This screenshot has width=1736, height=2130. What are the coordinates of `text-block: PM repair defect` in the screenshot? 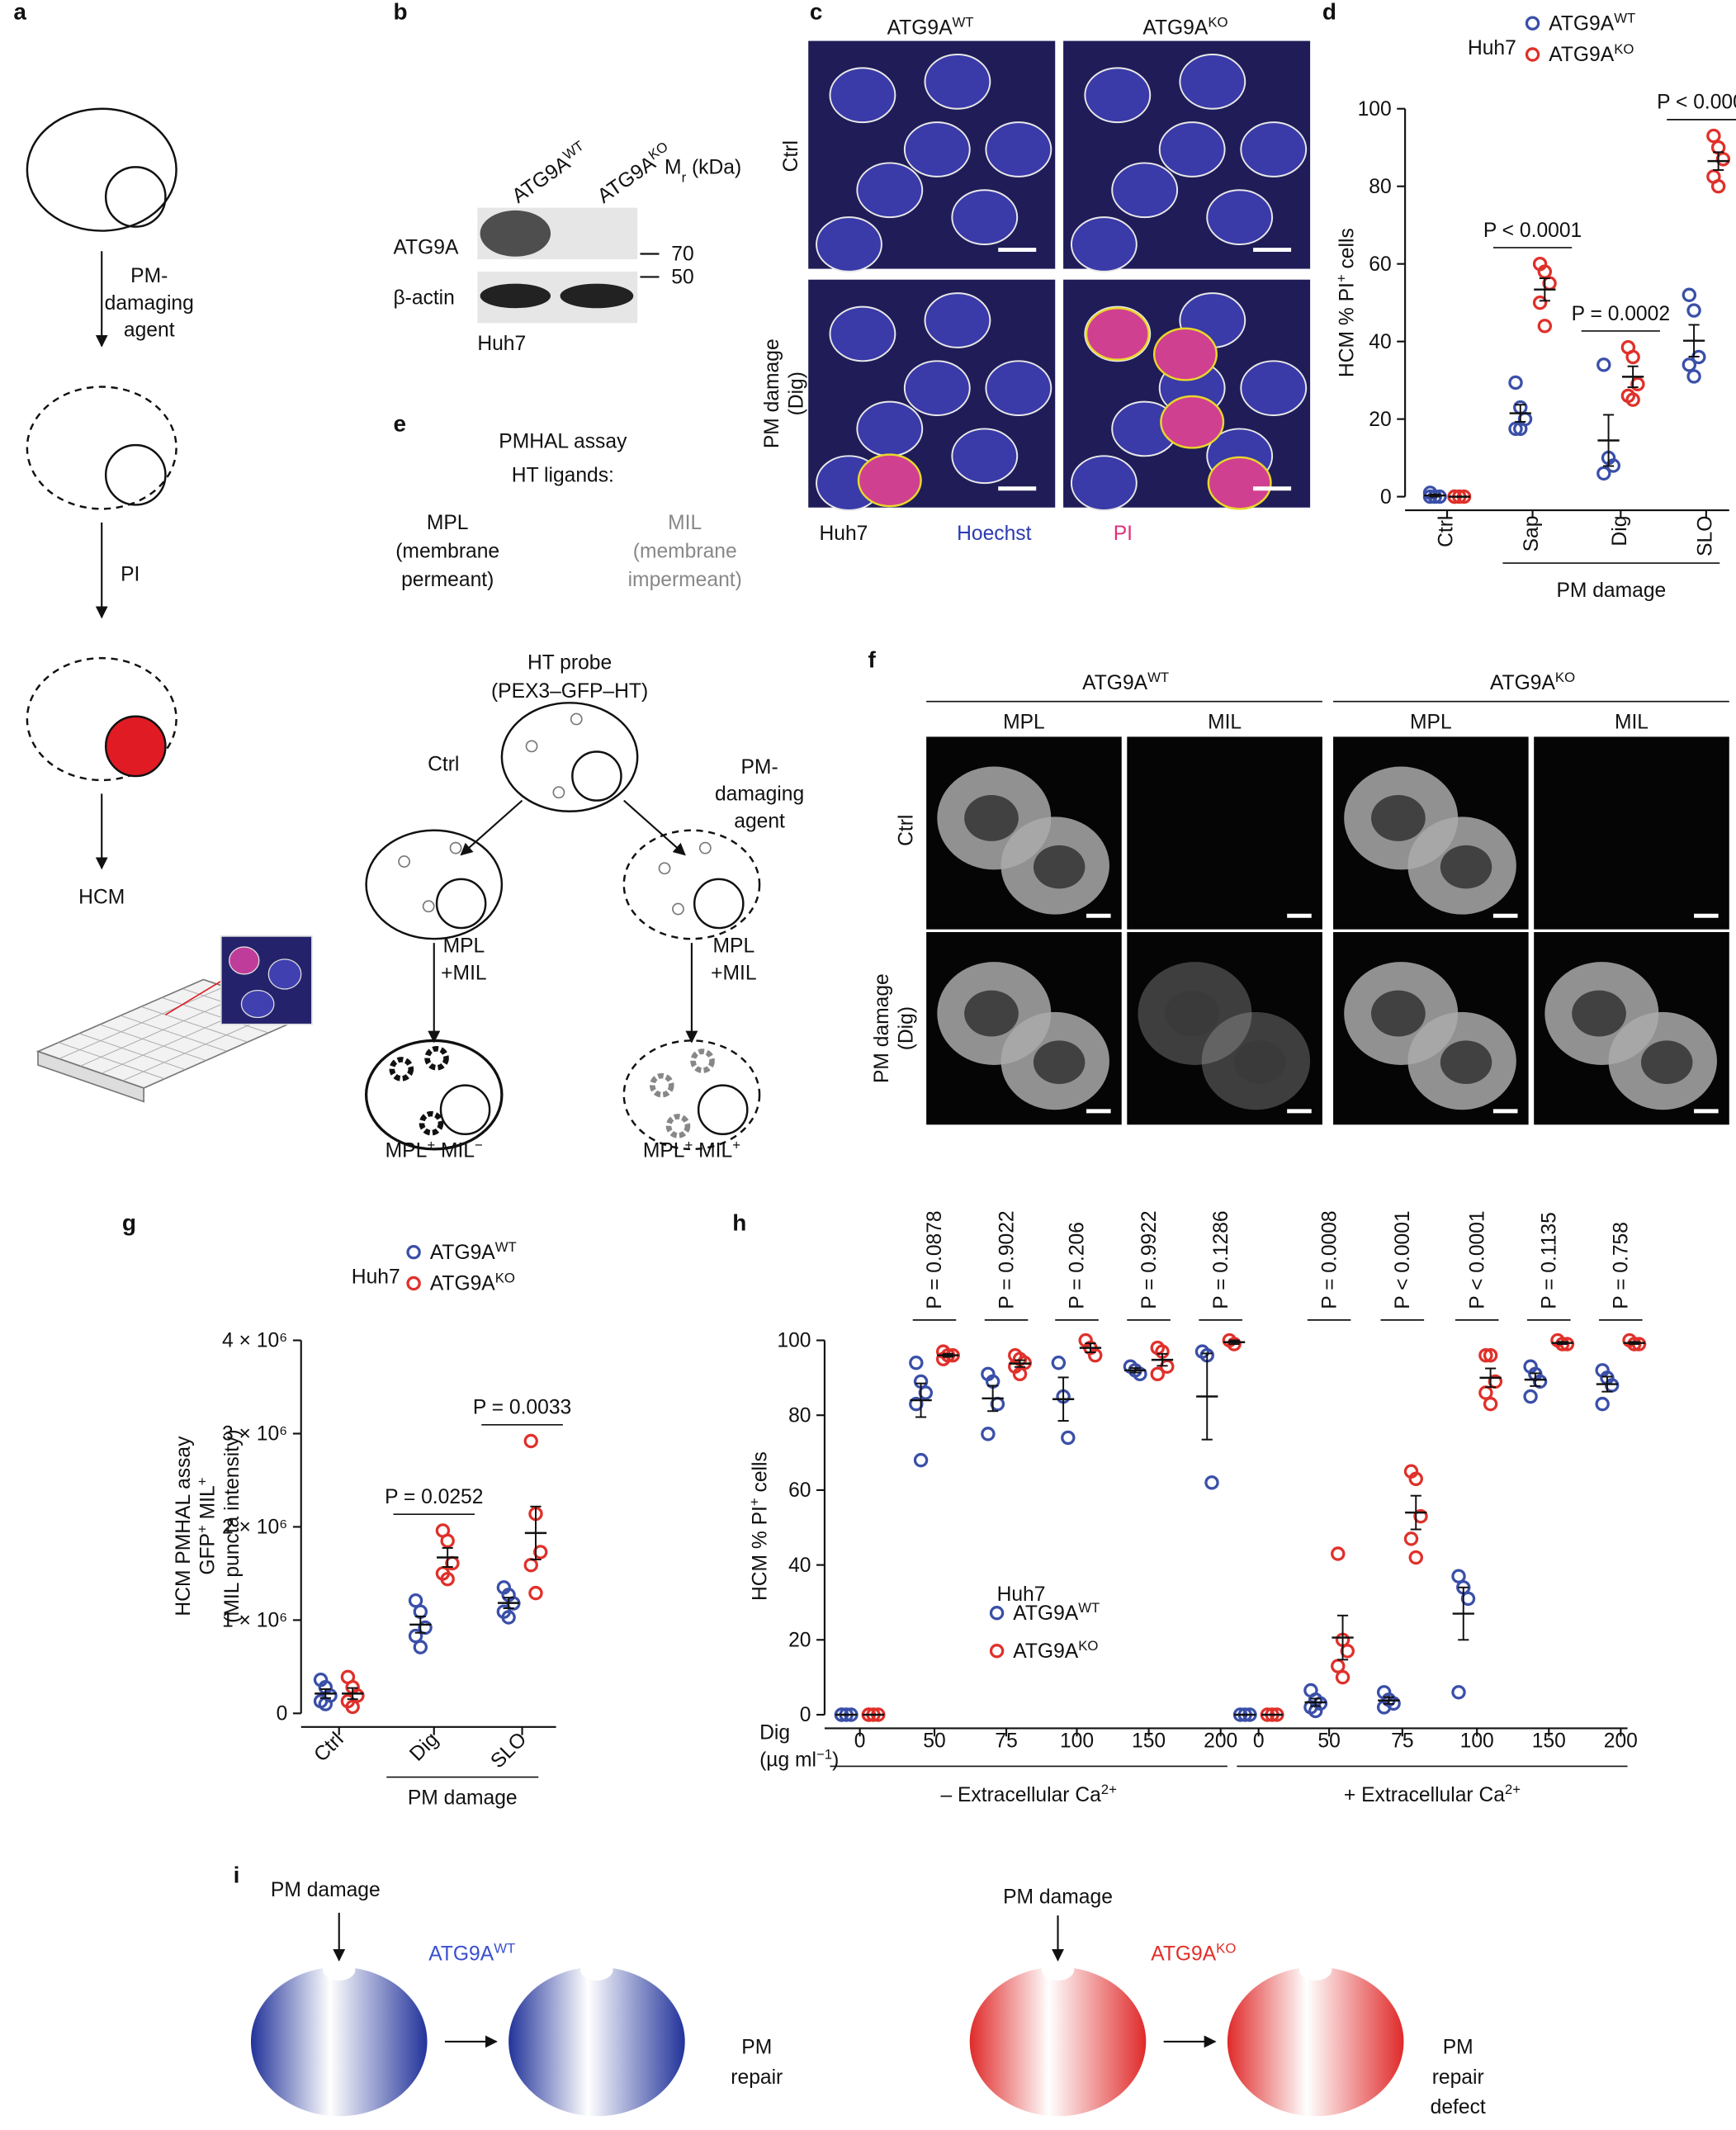 It's located at (1458, 2077).